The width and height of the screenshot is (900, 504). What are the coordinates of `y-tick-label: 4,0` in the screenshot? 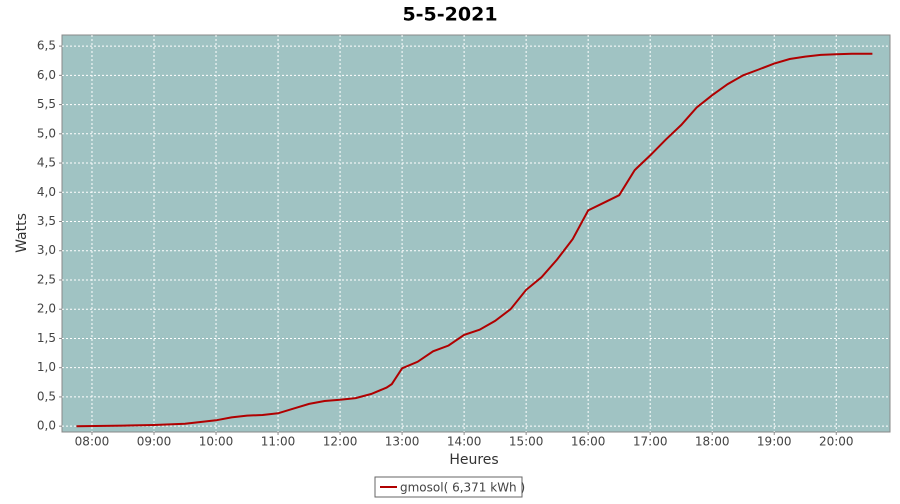 It's located at (46, 192).